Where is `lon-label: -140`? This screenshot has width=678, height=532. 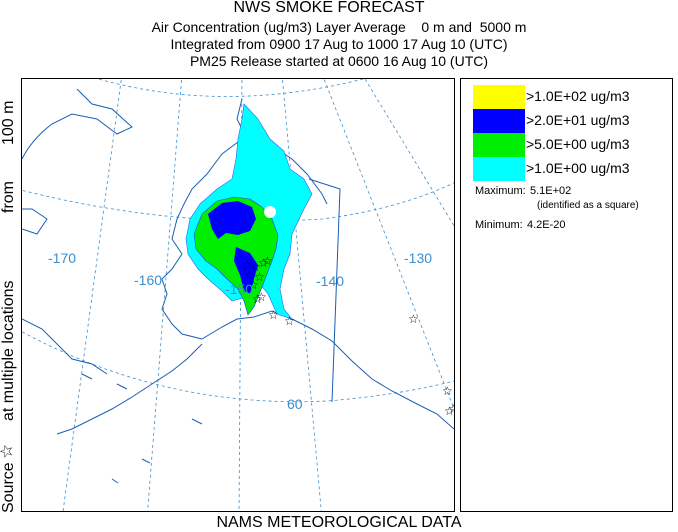
lon-label: -140 is located at coordinates (330, 281).